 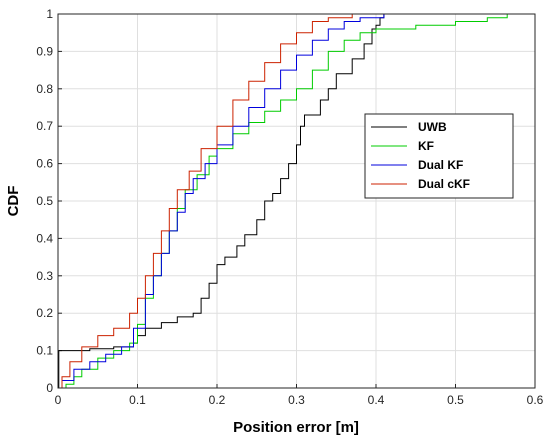 What do you see at coordinates (49, 388) in the screenshot?
I see `y-tick-label: 0` at bounding box center [49, 388].